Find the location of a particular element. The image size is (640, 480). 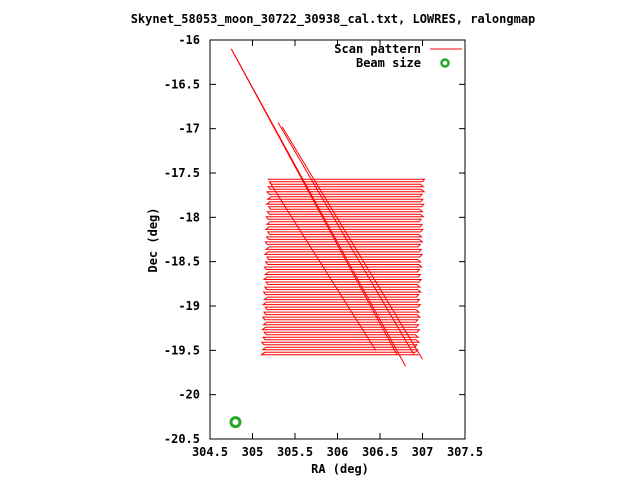

legend-marker-beam-size is located at coordinates (445, 63).